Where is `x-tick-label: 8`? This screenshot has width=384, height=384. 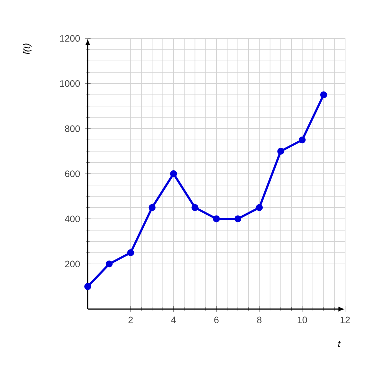
x-tick-label: 8 is located at coordinates (259, 320).